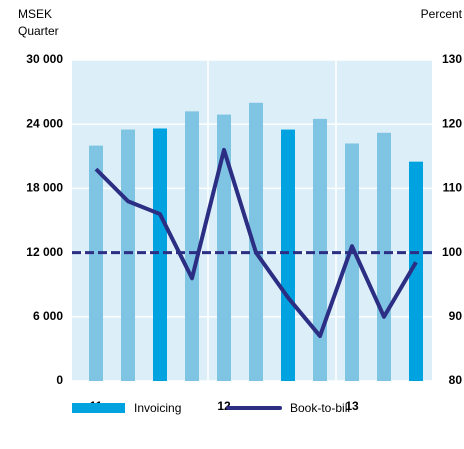 This screenshot has width=464, height=449. What do you see at coordinates (352, 406) in the screenshot?
I see `x-tick-label: 13` at bounding box center [352, 406].